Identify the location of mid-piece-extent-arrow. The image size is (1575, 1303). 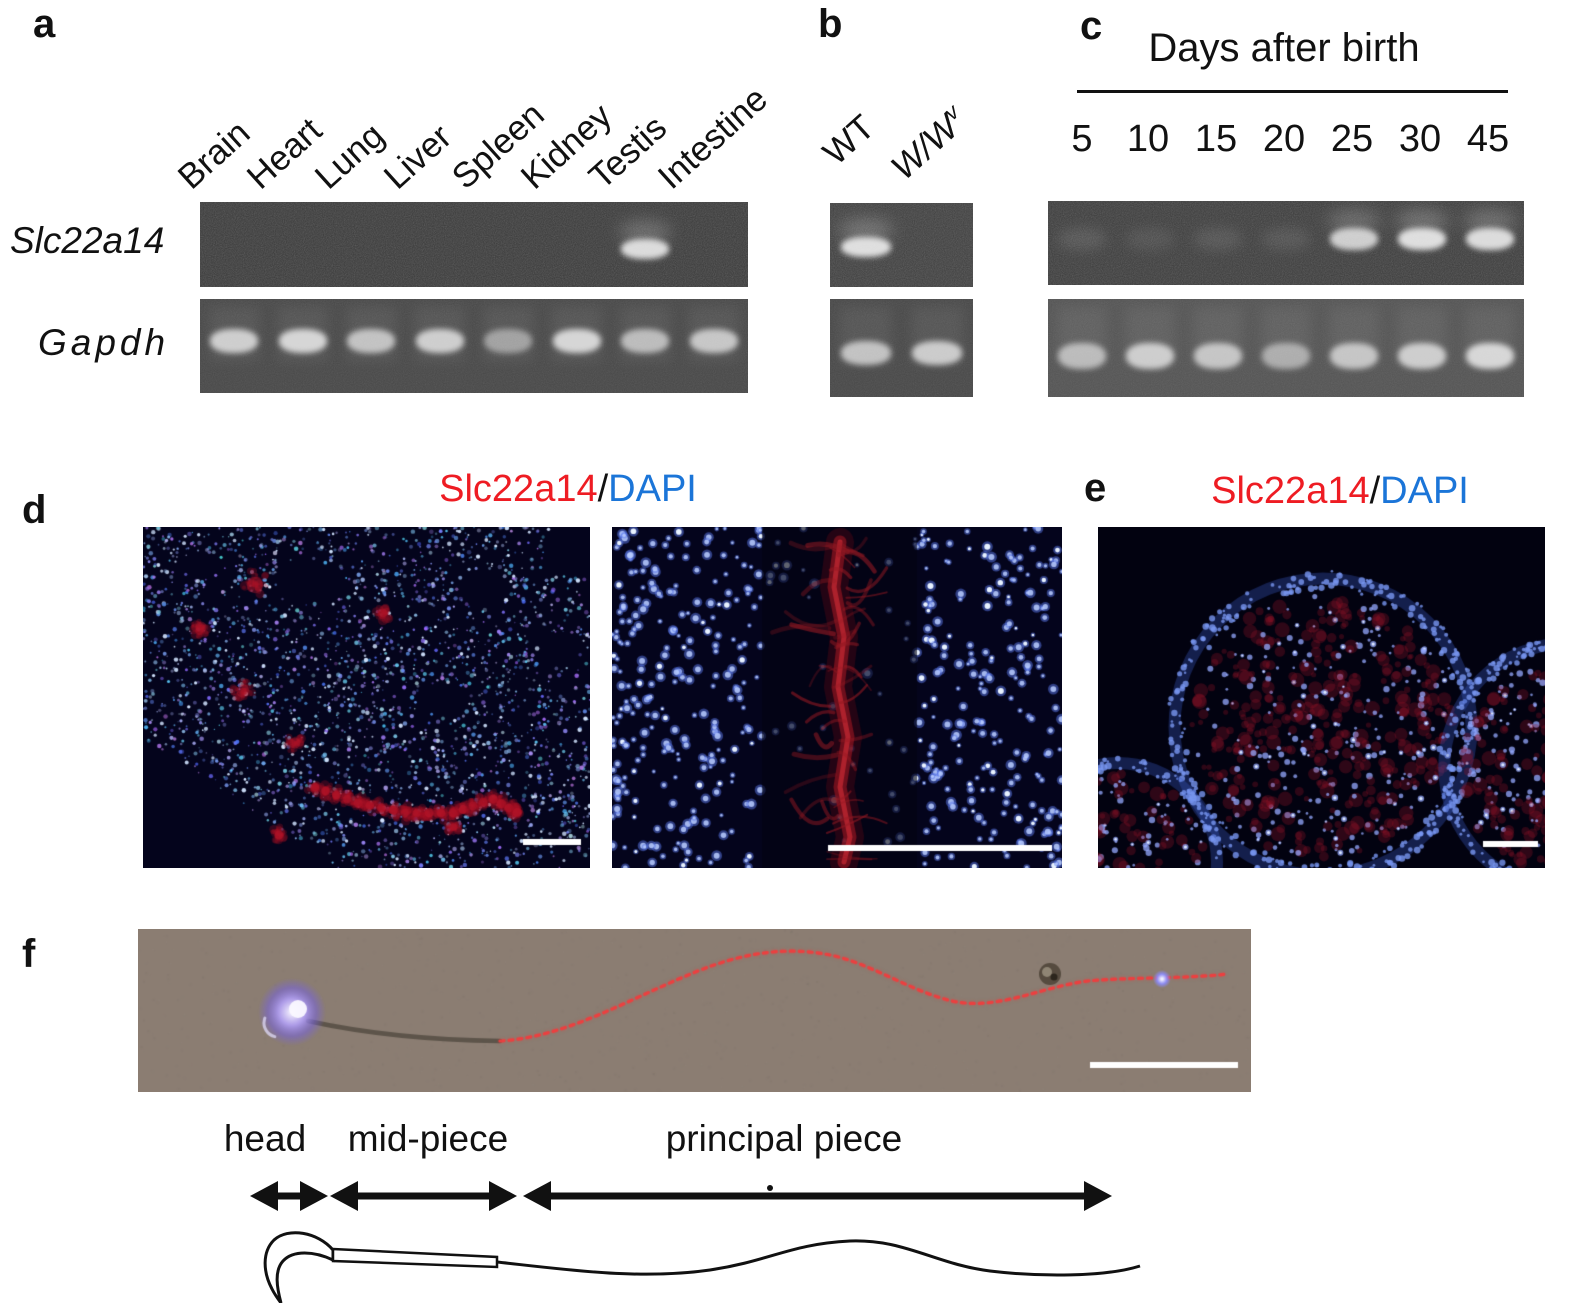
(423, 1196).